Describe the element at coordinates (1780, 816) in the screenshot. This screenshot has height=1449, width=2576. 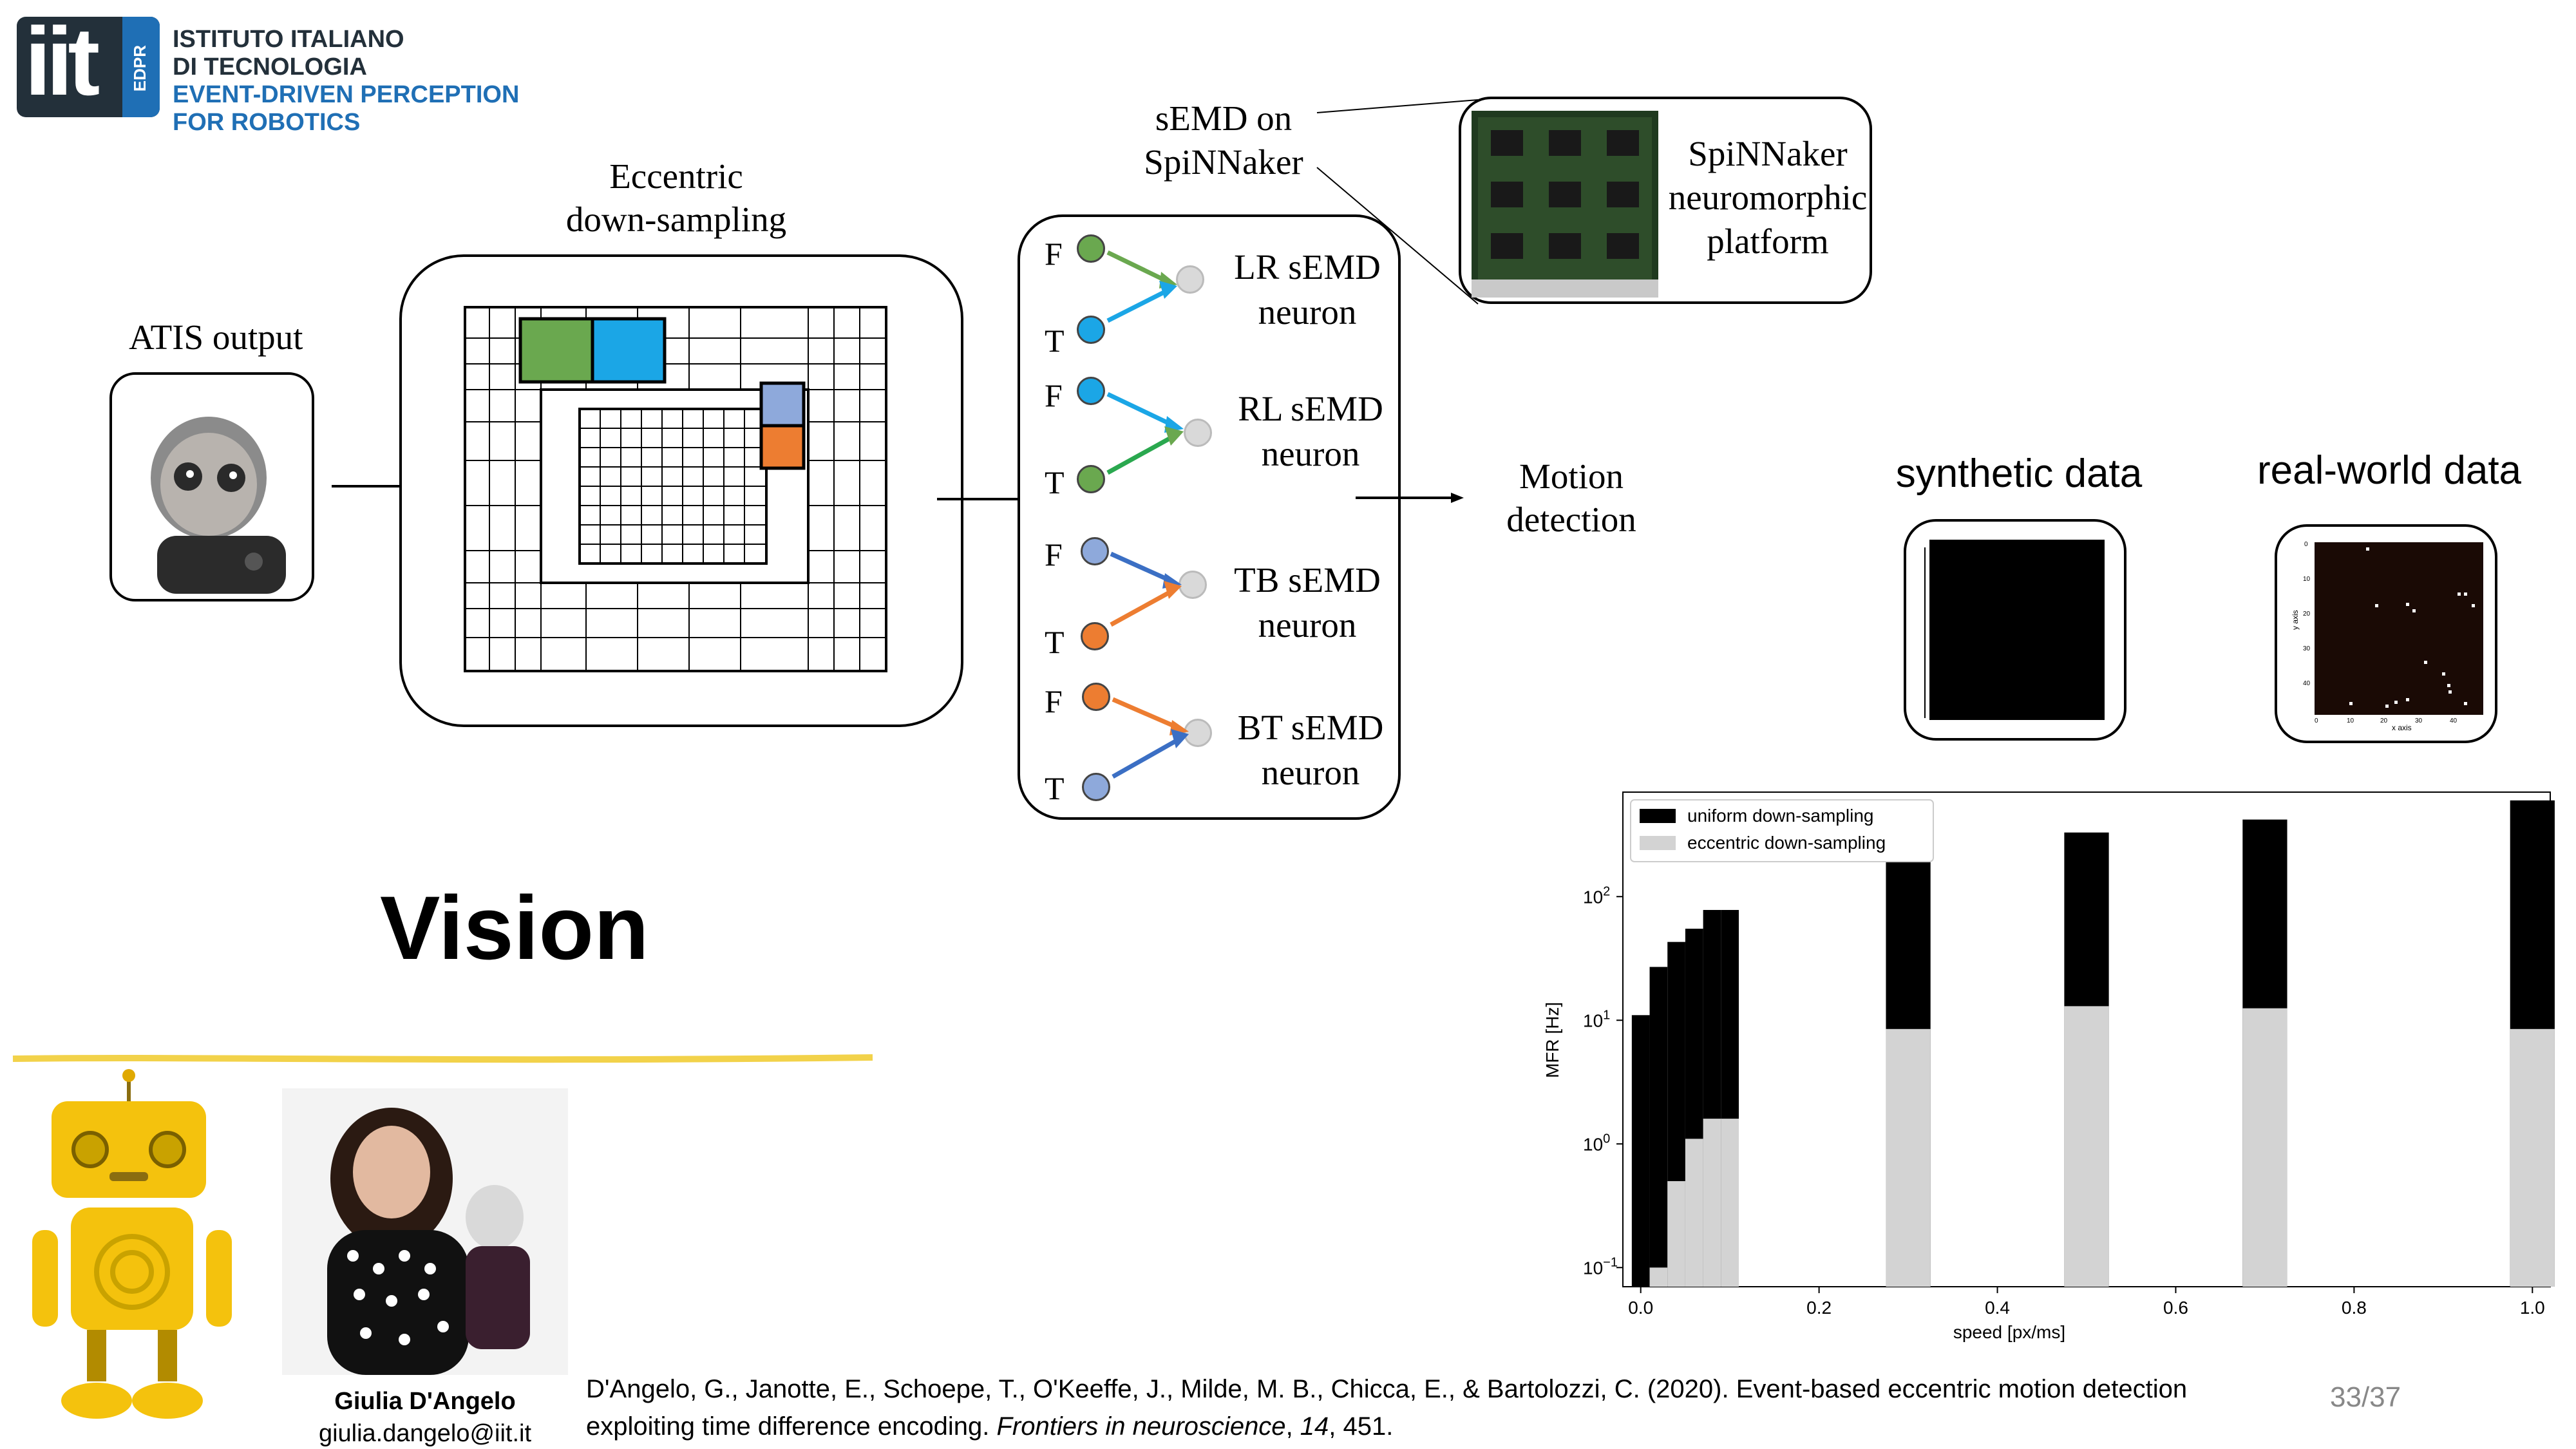
I see `legend-label-uniform: uniform down-sampling` at that location.